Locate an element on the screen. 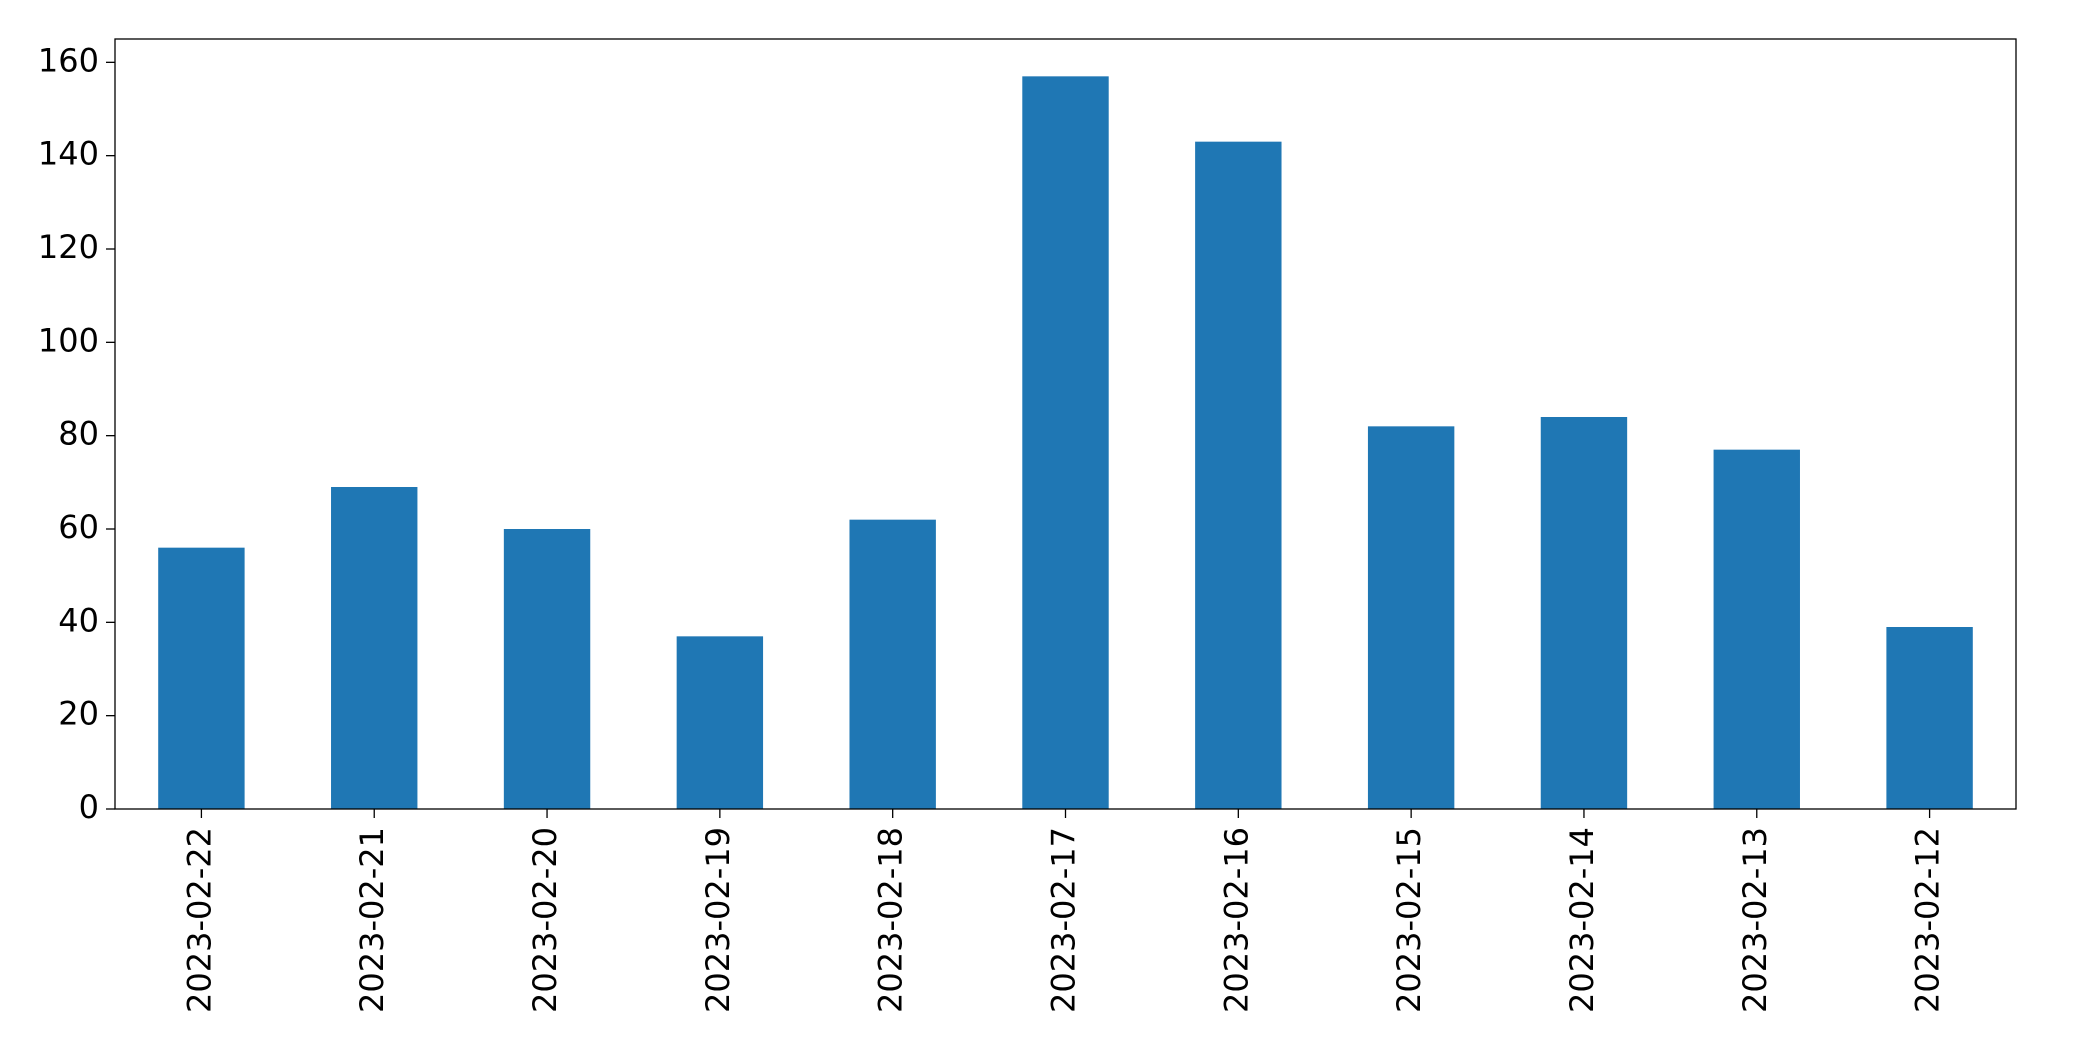 This screenshot has width=2093, height=1061. x-tick-label: 2023-02-18 is located at coordinates (891, 920).